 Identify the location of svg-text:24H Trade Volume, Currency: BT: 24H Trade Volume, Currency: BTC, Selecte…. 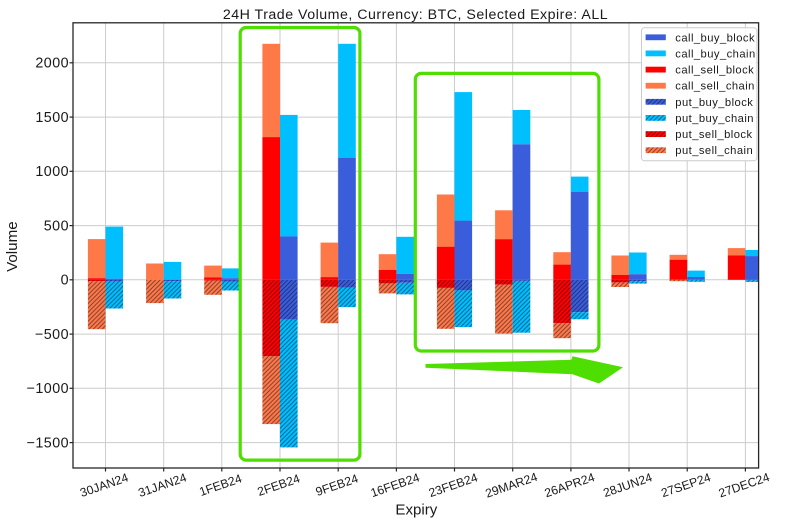
(415, 15).